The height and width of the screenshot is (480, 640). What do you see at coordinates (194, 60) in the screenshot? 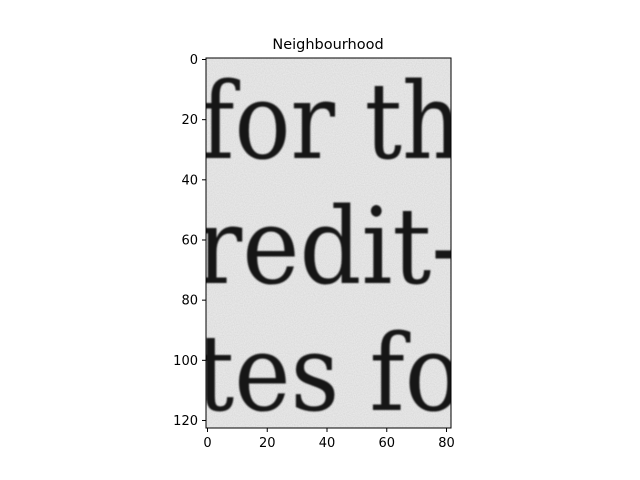
I see `y-tick-label: 0` at bounding box center [194, 60].